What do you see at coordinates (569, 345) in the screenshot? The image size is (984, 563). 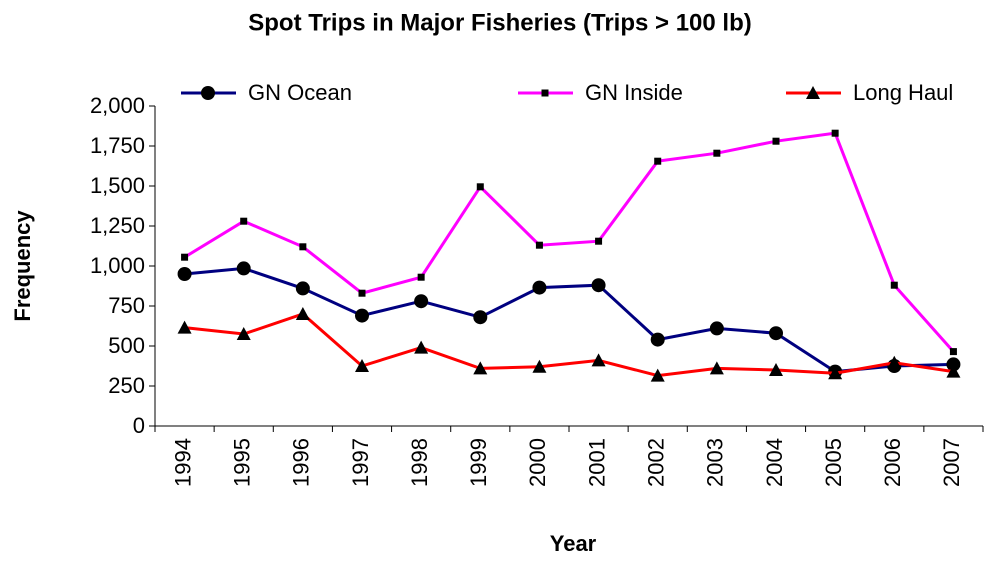 I see `series-line` at bounding box center [569, 345].